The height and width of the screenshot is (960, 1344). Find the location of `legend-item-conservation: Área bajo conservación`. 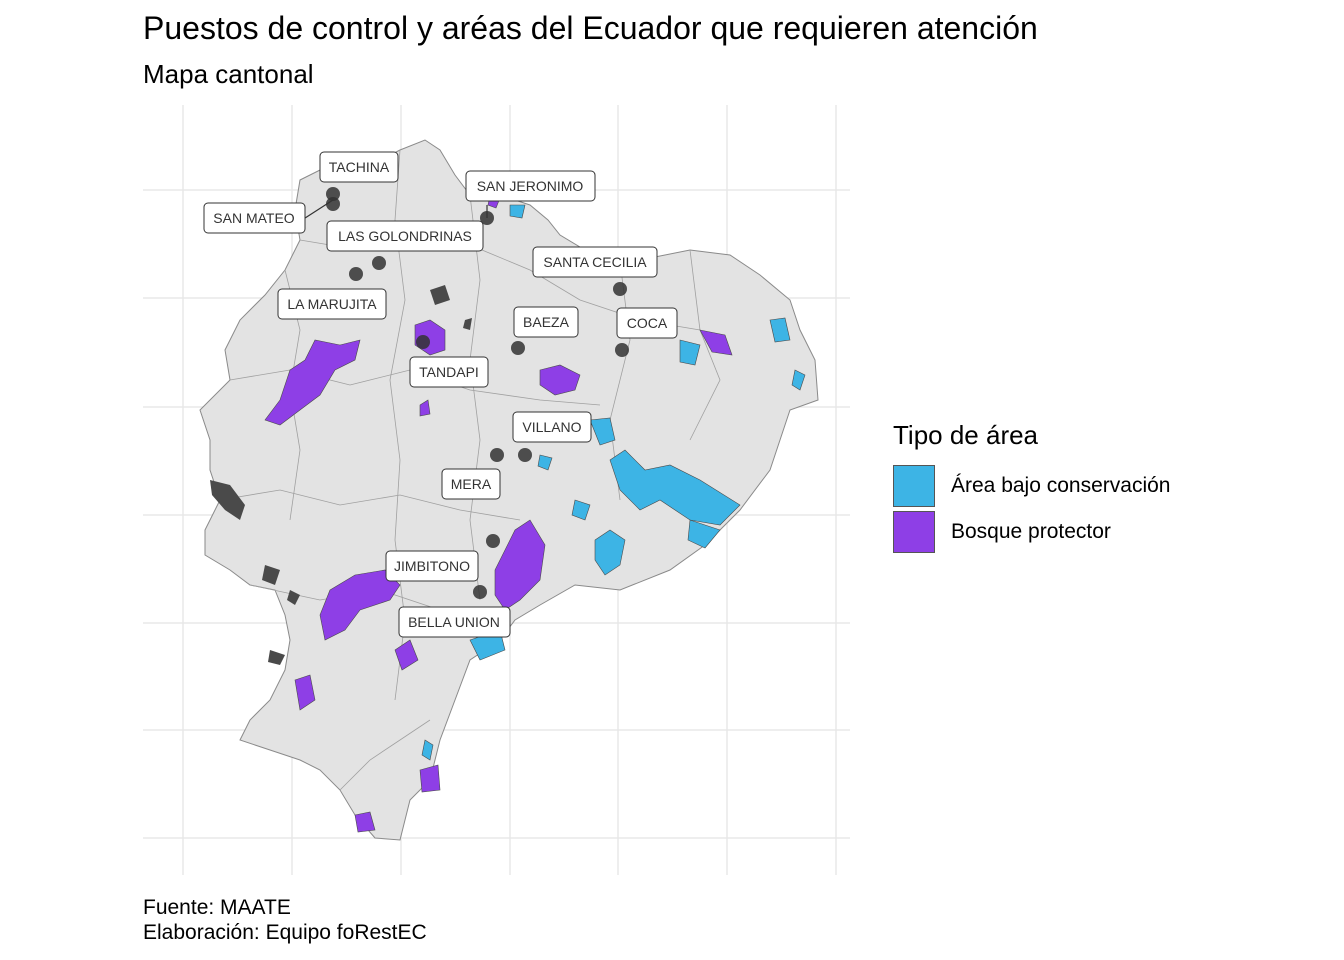

legend-item-conservation: Área bajo conservación is located at coordinates (1031, 486).